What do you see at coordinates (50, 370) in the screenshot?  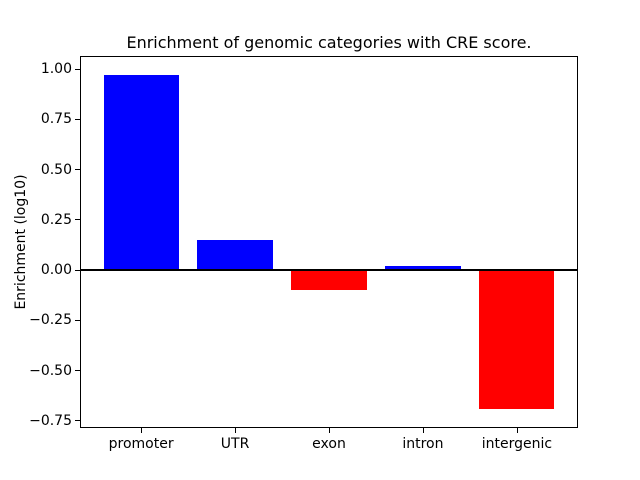 I see `y-tick-label: −0.50` at bounding box center [50, 370].